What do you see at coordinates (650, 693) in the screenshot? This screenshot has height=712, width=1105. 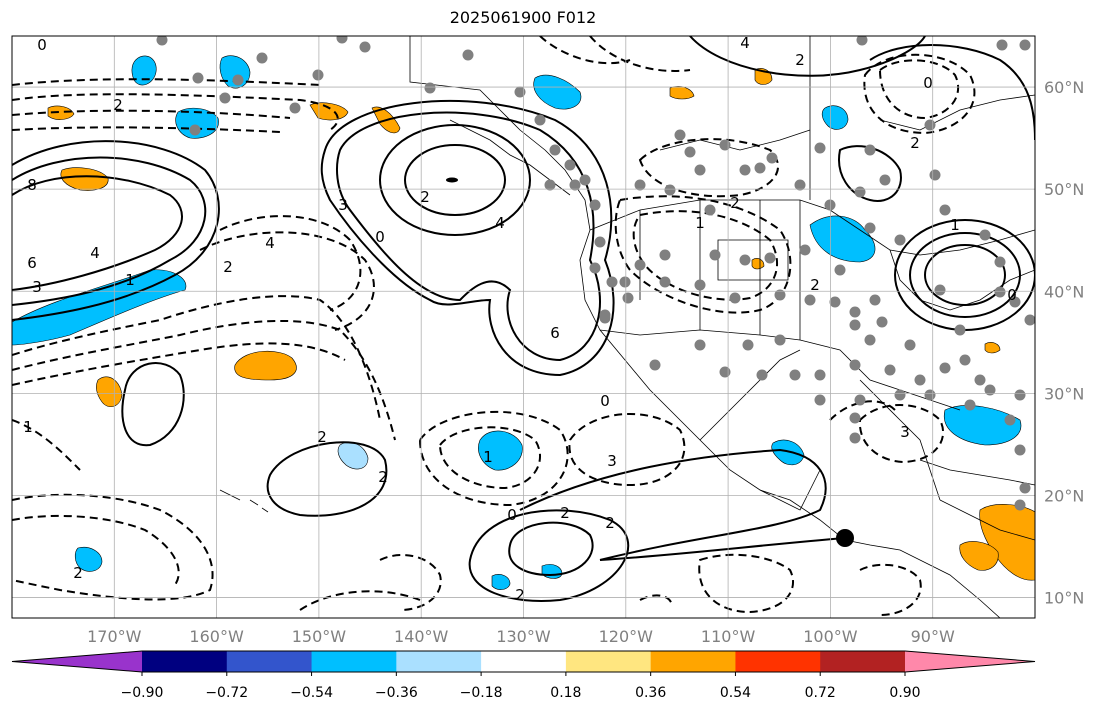 I see `colorbar-tick-label: 0.36` at bounding box center [650, 693].